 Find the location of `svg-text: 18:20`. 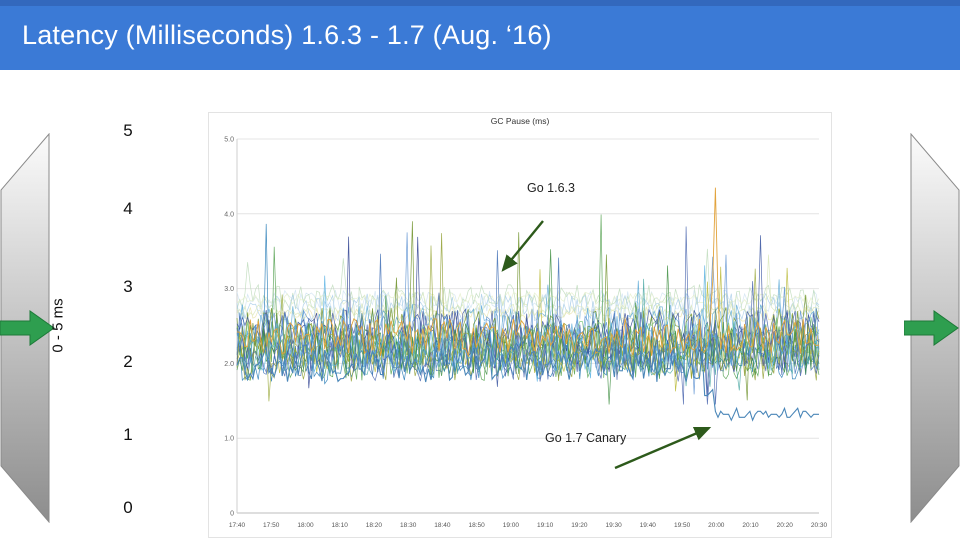

svg-text: 18:20 is located at coordinates (374, 525).